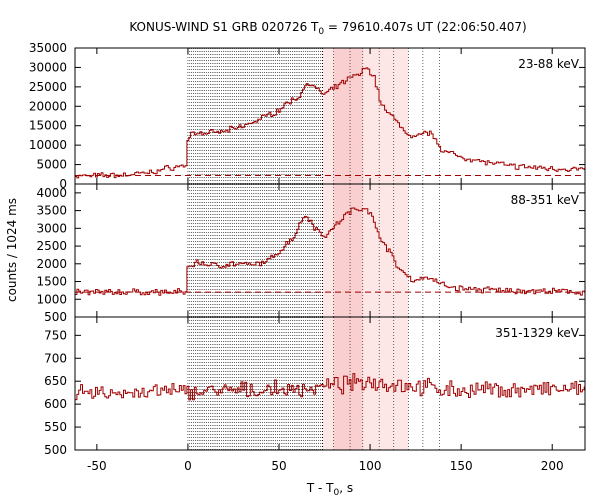 Image resolution: width=600 pixels, height=504 pixels. I want to click on x-tick-label: 100, so click(370, 466).